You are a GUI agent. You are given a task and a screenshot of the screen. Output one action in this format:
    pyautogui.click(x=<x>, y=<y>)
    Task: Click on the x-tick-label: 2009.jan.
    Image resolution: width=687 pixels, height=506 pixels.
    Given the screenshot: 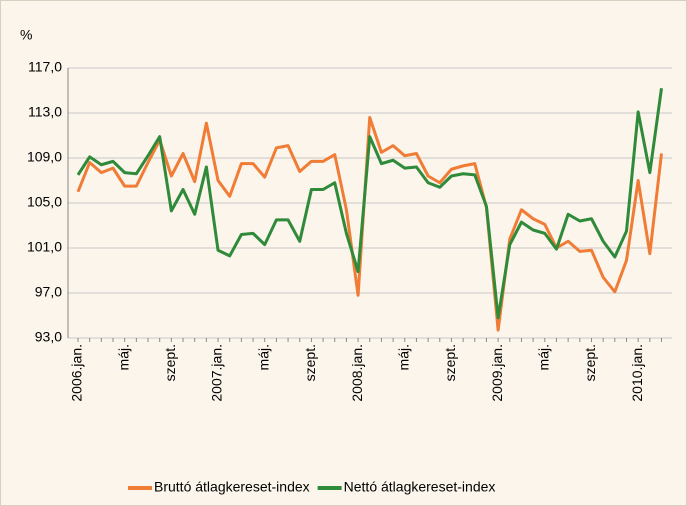 What is the action you would take?
    pyautogui.click(x=497, y=373)
    